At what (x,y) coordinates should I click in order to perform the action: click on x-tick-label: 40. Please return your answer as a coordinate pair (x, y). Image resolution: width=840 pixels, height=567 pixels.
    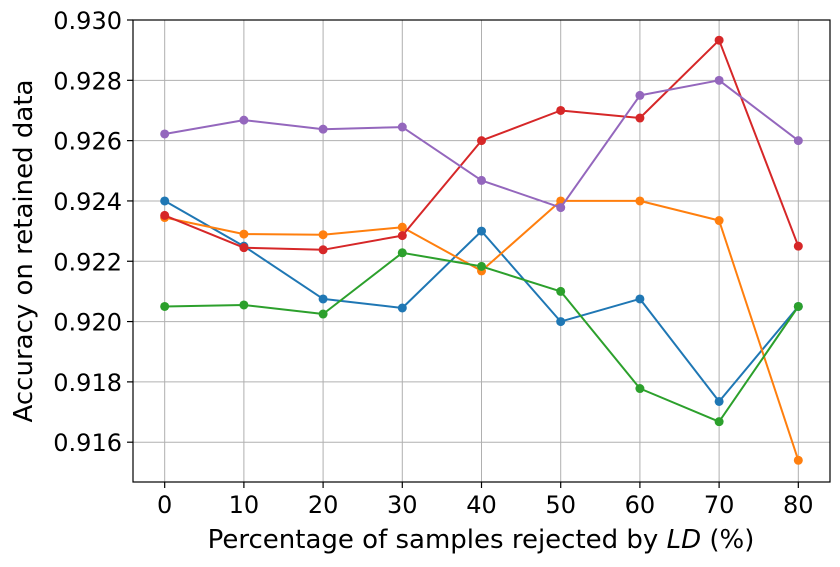
    Looking at the image, I should click on (481, 505).